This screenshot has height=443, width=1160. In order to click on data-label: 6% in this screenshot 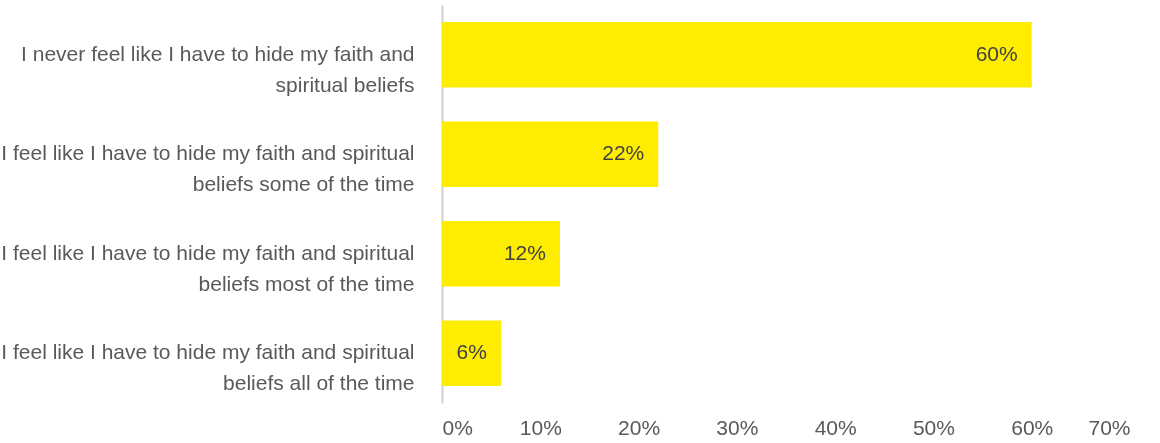, I will do `click(471, 352)`.